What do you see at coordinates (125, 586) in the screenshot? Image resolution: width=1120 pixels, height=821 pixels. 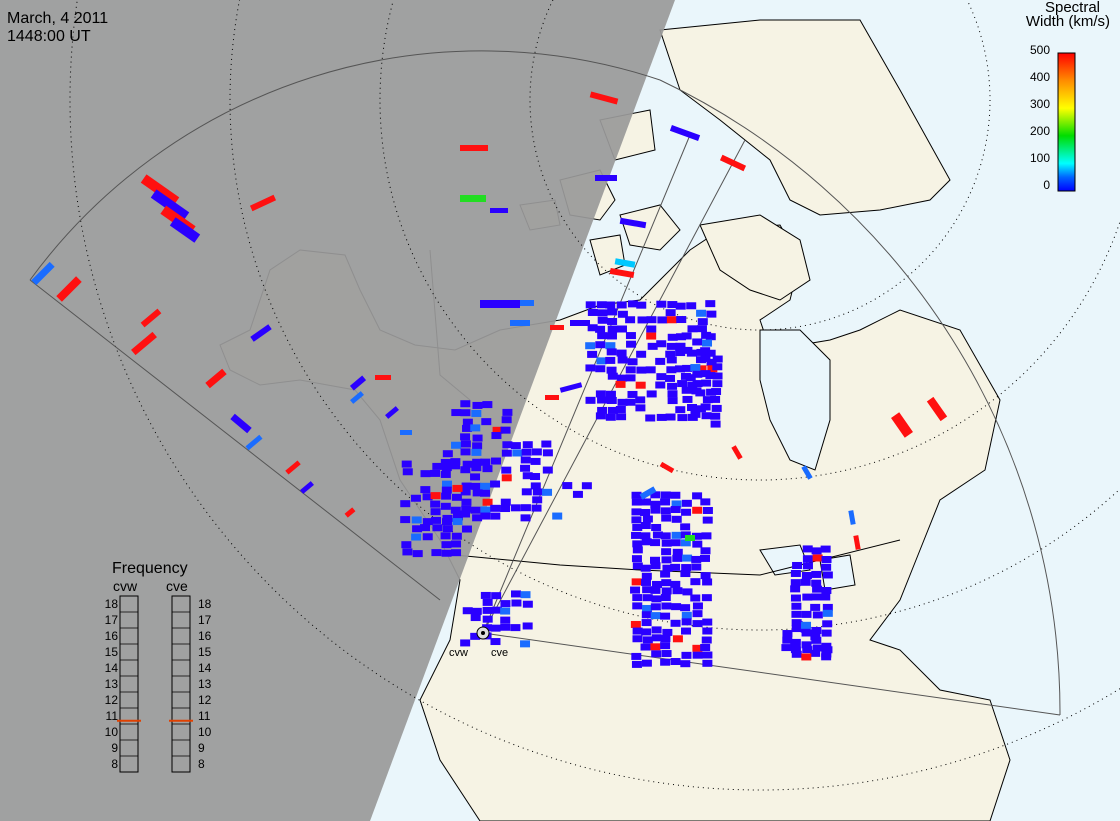 I see `cvw-frequency-label: cvw` at bounding box center [125, 586].